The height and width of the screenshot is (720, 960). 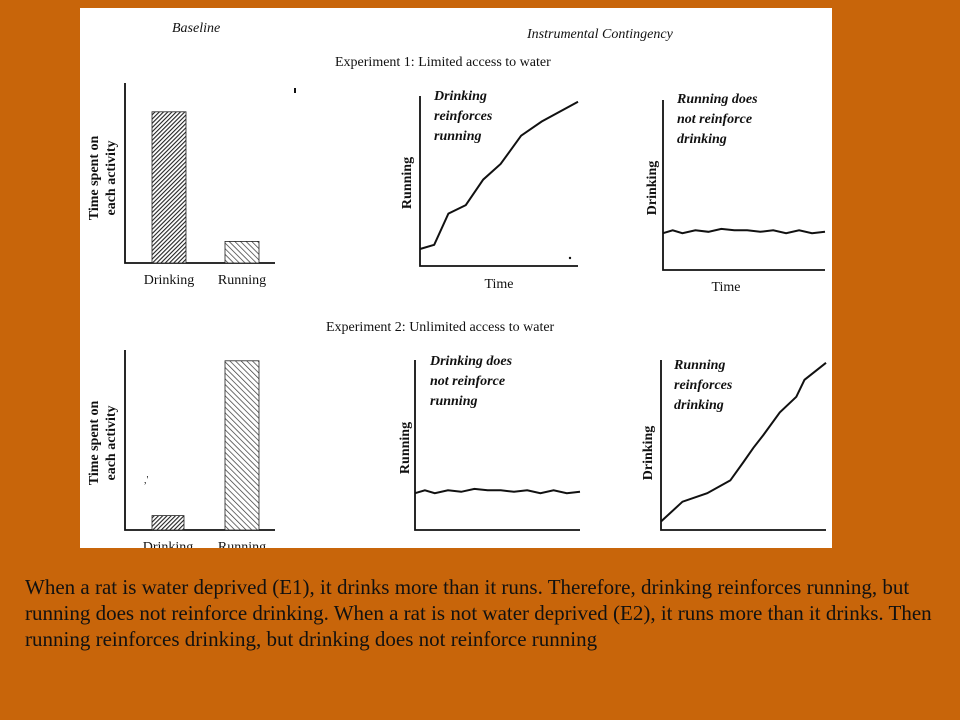 I want to click on instrumental-header: Instrumental Contingency, so click(x=600, y=34).